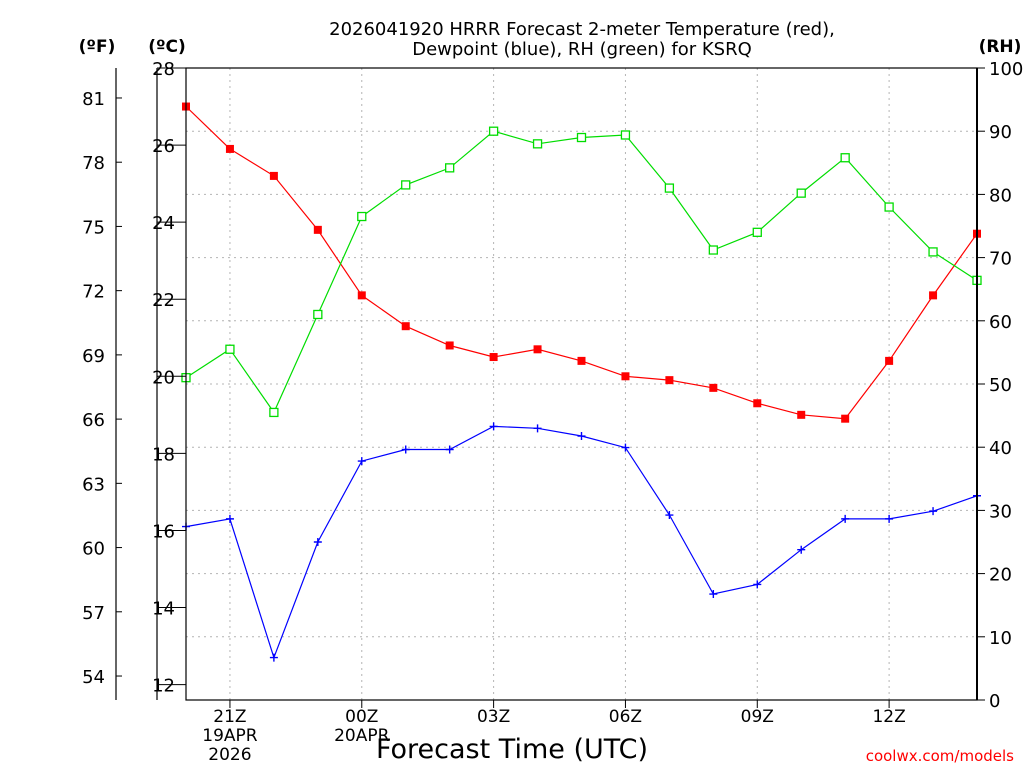  I want to click on x-tick-date-label: 19APR, so click(230, 736).